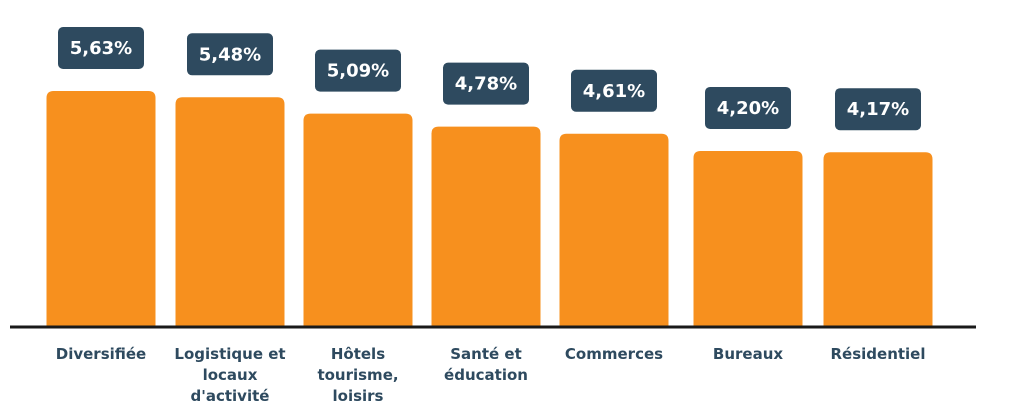 Image resolution: width=1024 pixels, height=419 pixels. I want to click on value-label-3: 4,78%, so click(486, 84).